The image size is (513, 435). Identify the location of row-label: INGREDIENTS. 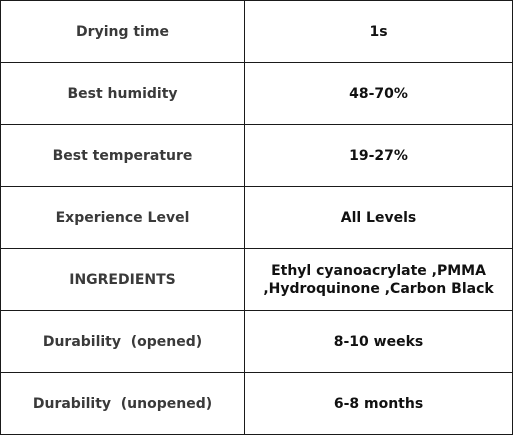
(122, 279).